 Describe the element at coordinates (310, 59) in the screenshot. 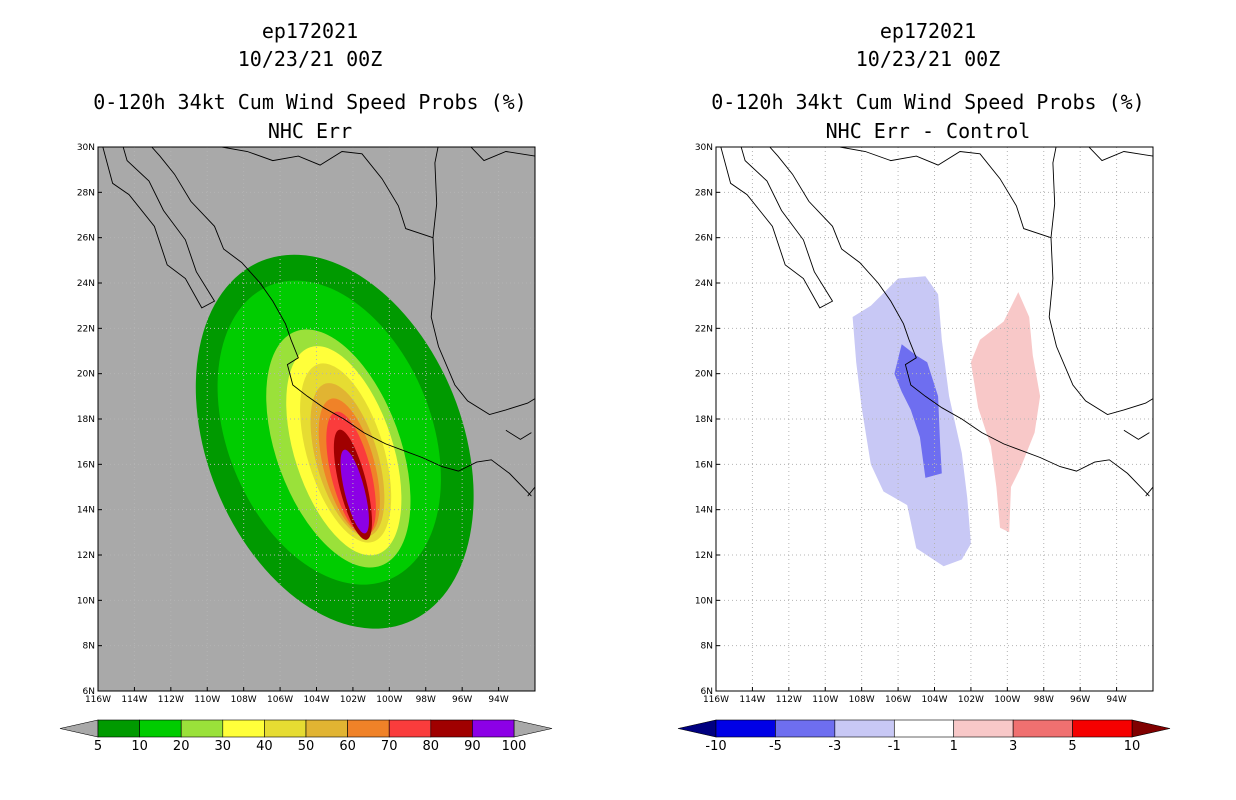

I see `left-date: 10/23/21 00Z` at that location.